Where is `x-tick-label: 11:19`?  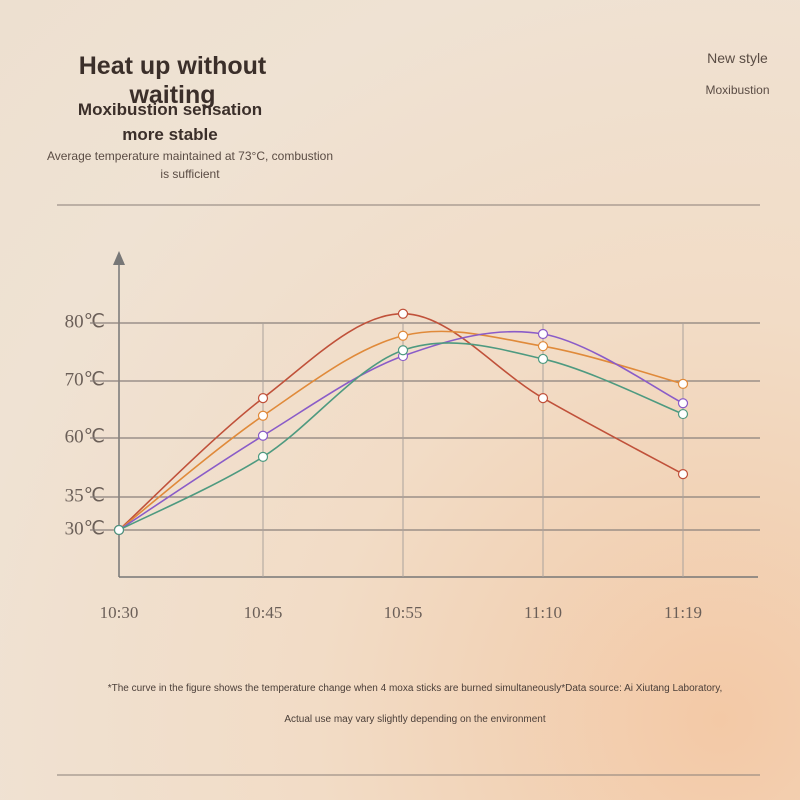
x-tick-label: 11:19 is located at coordinates (683, 612).